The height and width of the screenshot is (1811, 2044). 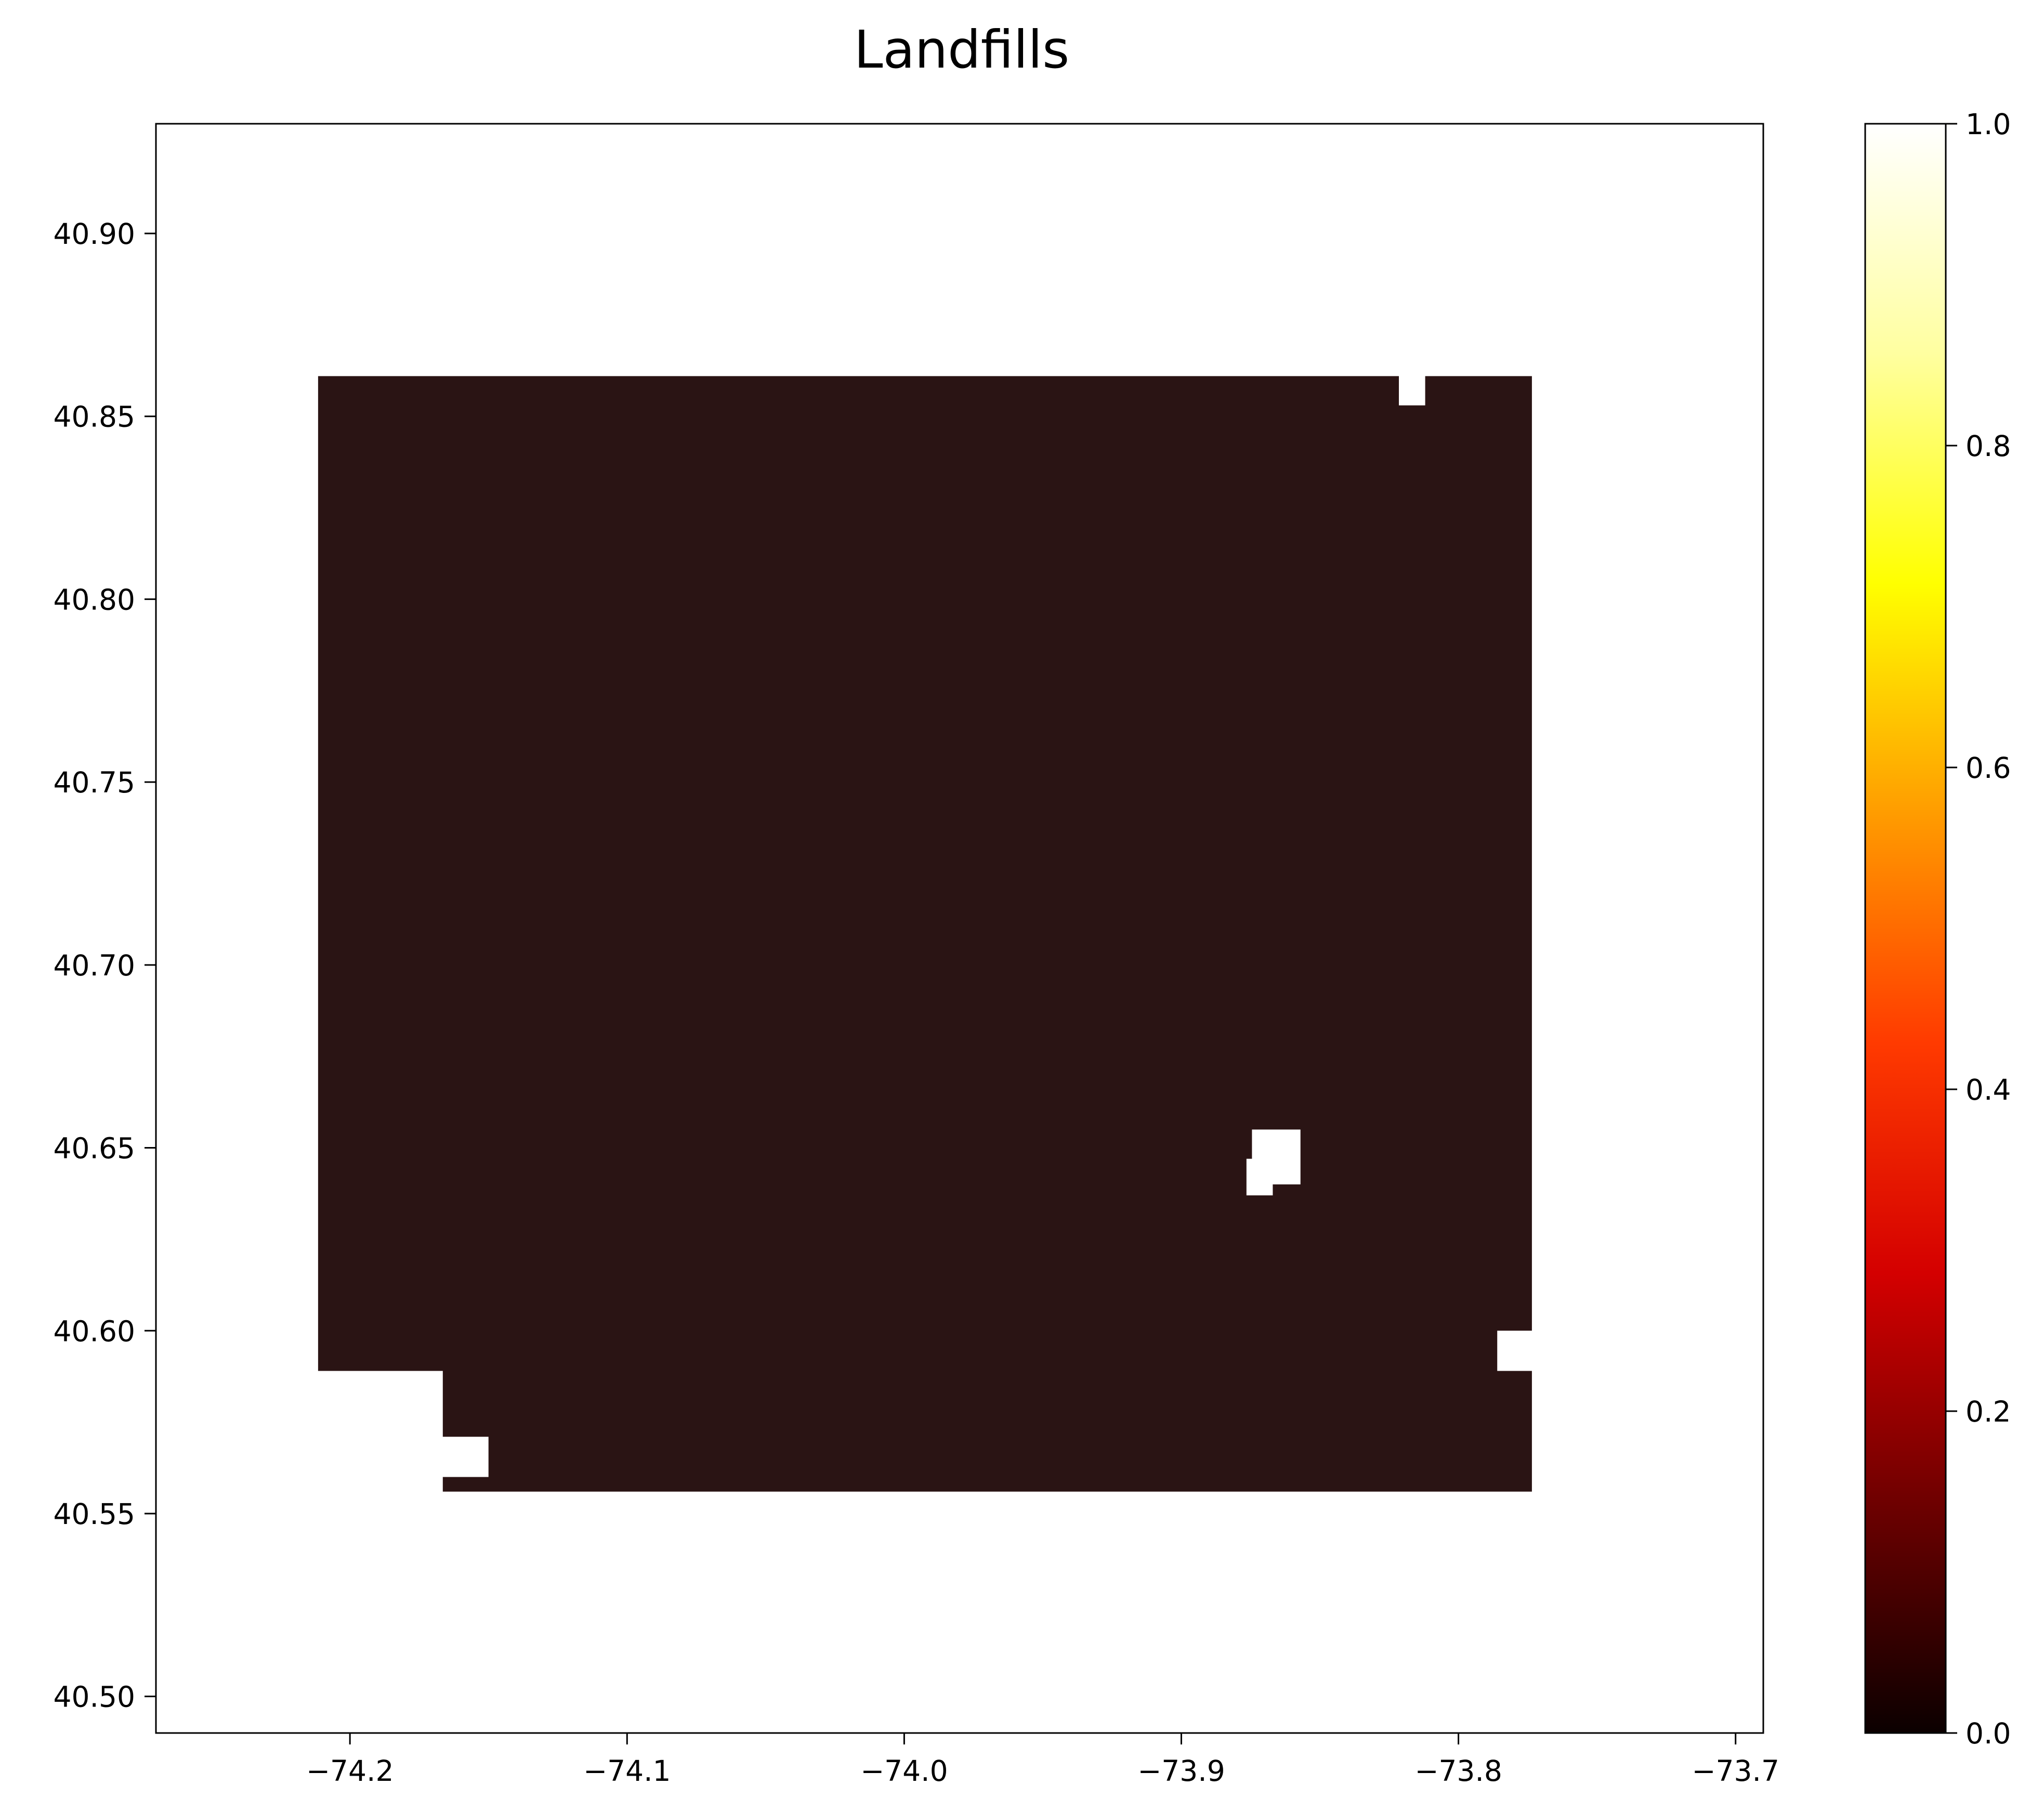 What do you see at coordinates (1988, 124) in the screenshot?
I see `colorbar-tick-label: 1.0` at bounding box center [1988, 124].